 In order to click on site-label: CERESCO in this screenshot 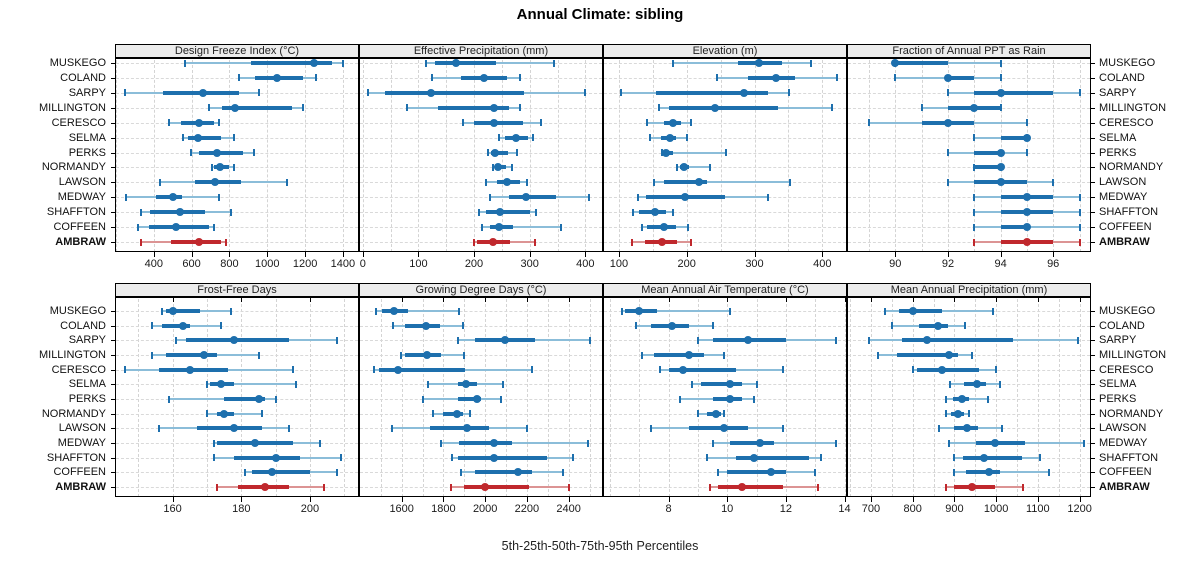, I will do `click(78, 122)`.